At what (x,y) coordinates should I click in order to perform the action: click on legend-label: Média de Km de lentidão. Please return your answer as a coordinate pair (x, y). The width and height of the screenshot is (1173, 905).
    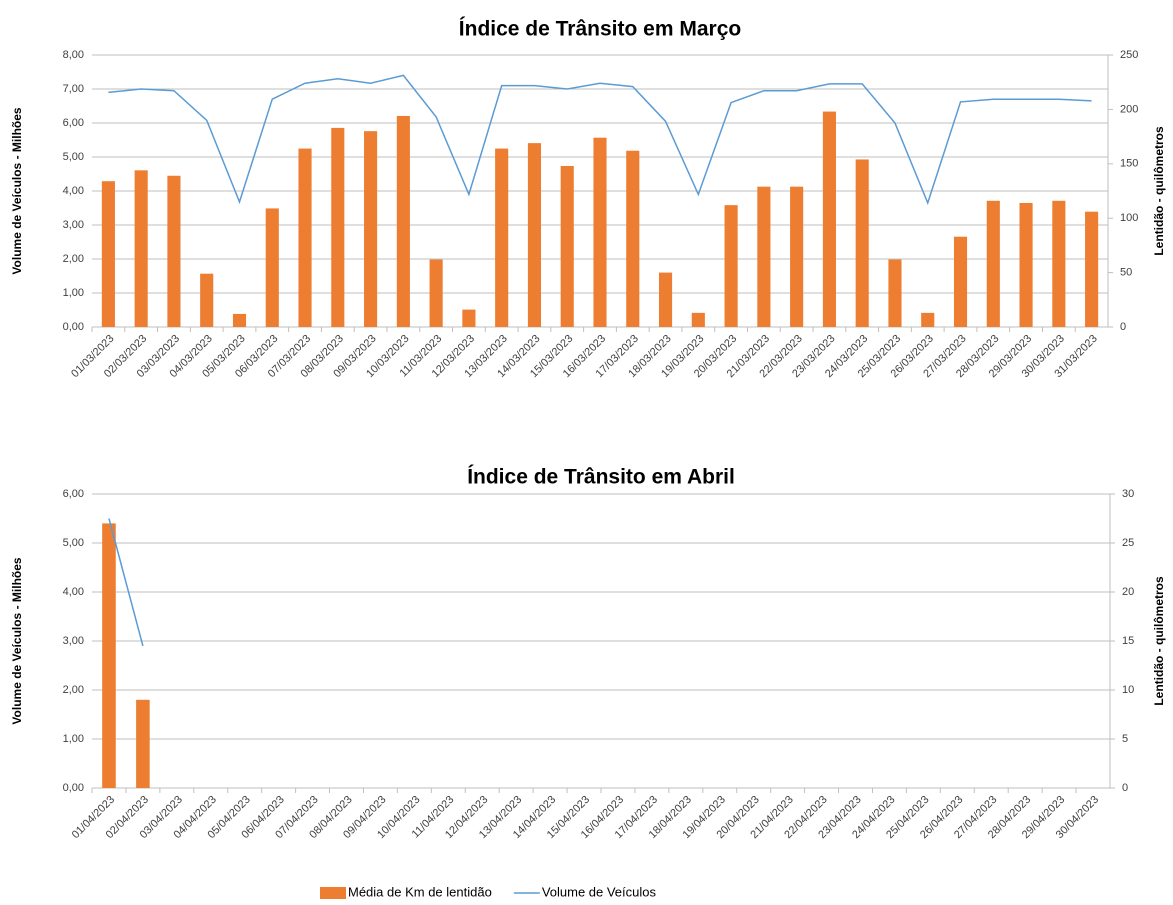
    Looking at the image, I should click on (420, 891).